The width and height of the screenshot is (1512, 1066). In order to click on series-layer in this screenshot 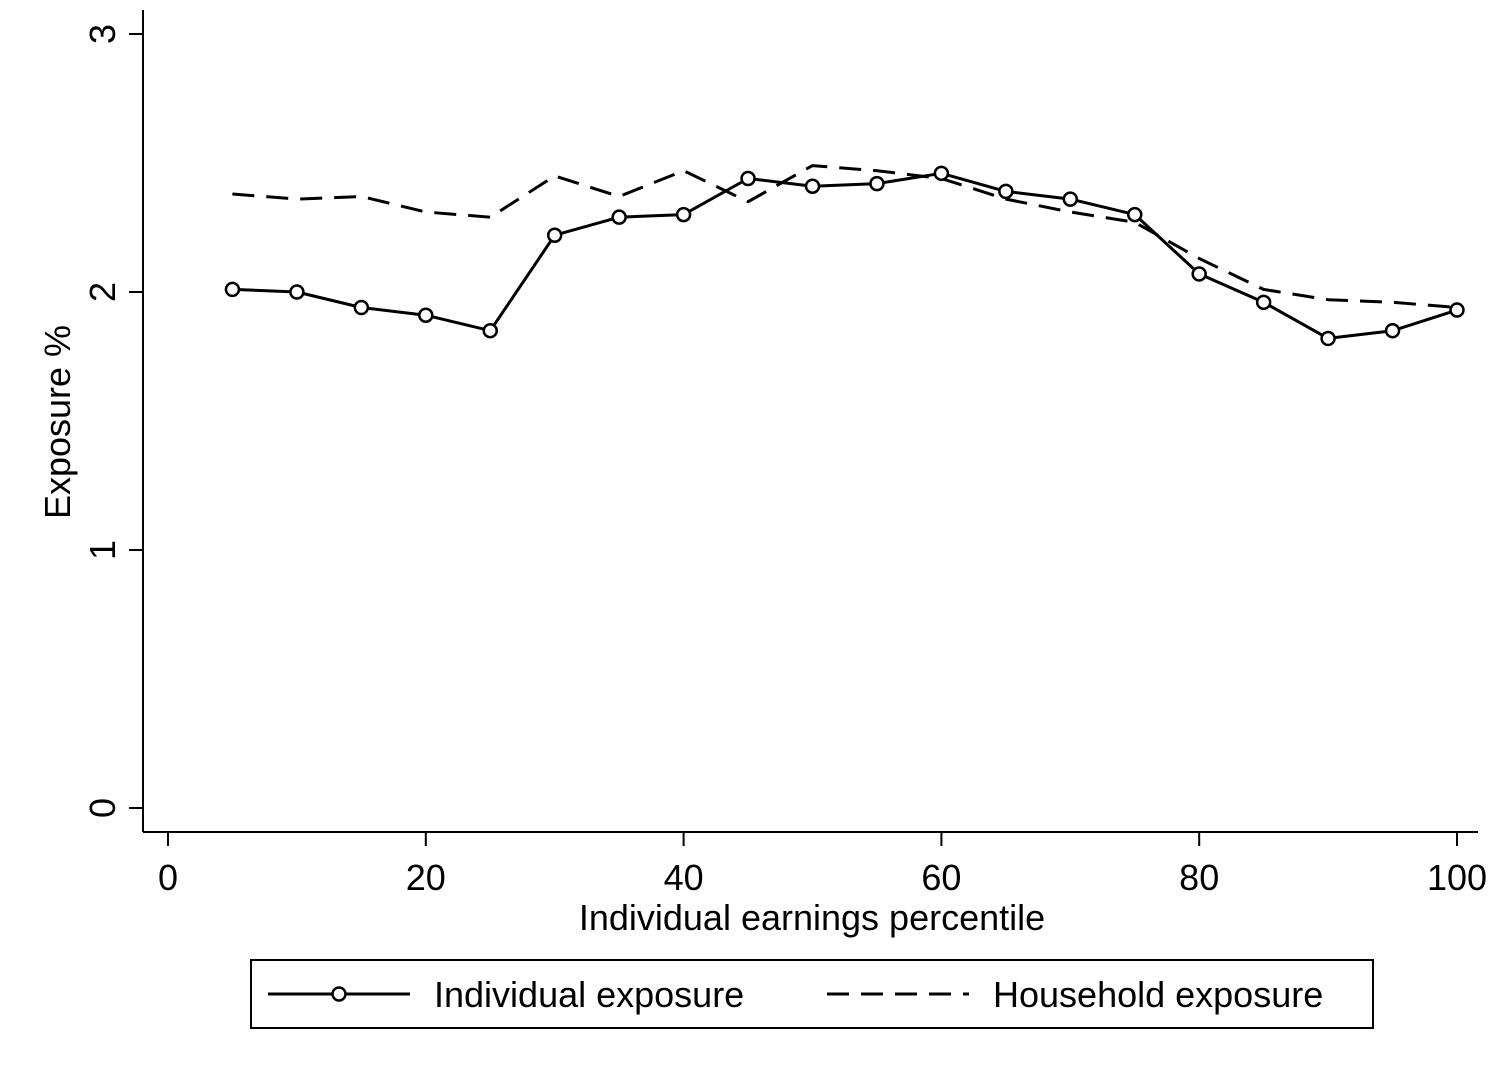, I will do `click(844, 255)`.